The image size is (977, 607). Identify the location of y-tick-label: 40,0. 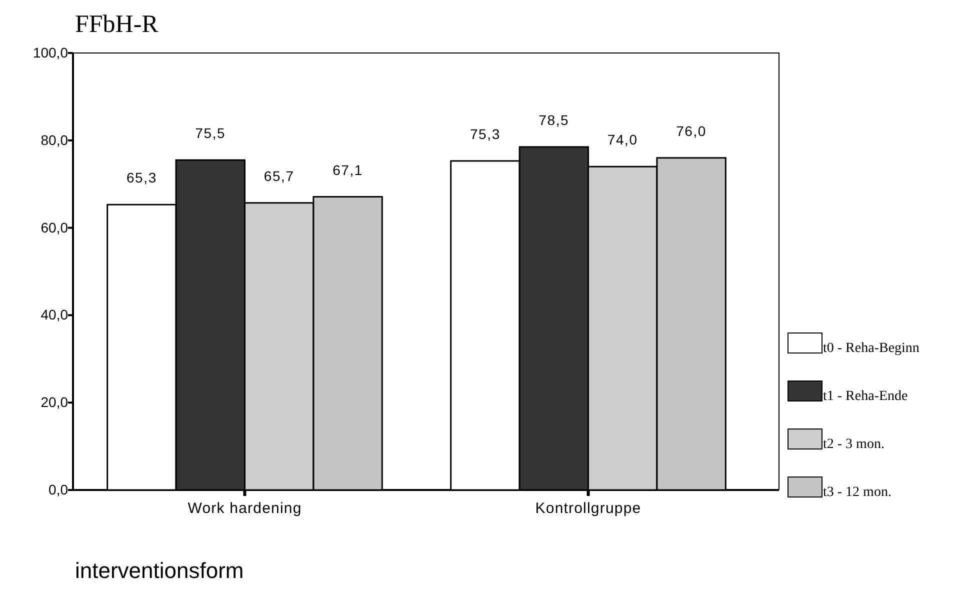
(54, 314).